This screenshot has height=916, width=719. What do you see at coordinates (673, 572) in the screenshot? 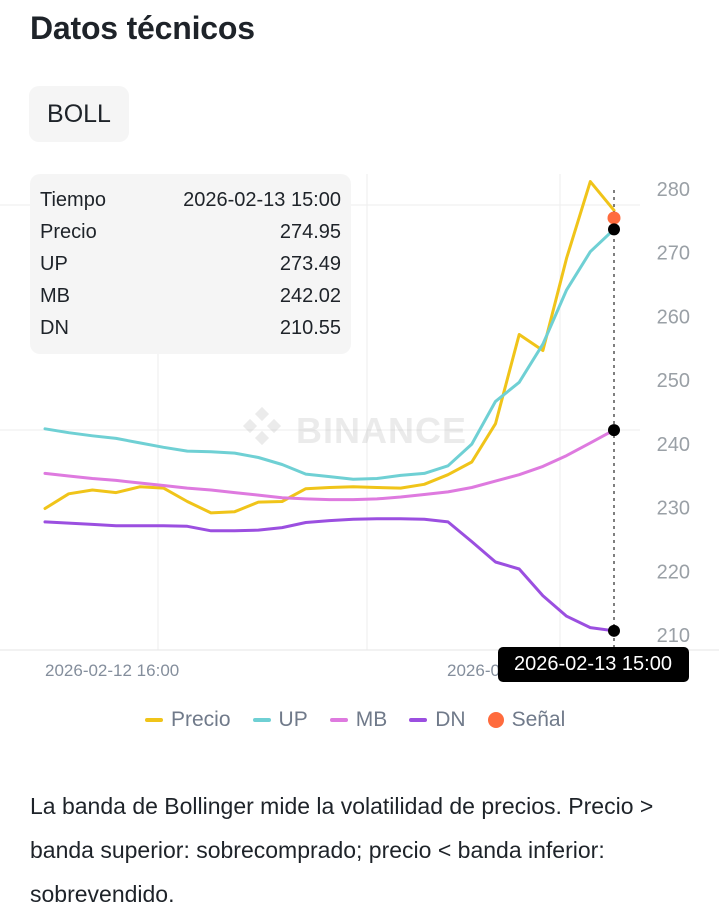
I see `y-tick-label: 220` at bounding box center [673, 572].